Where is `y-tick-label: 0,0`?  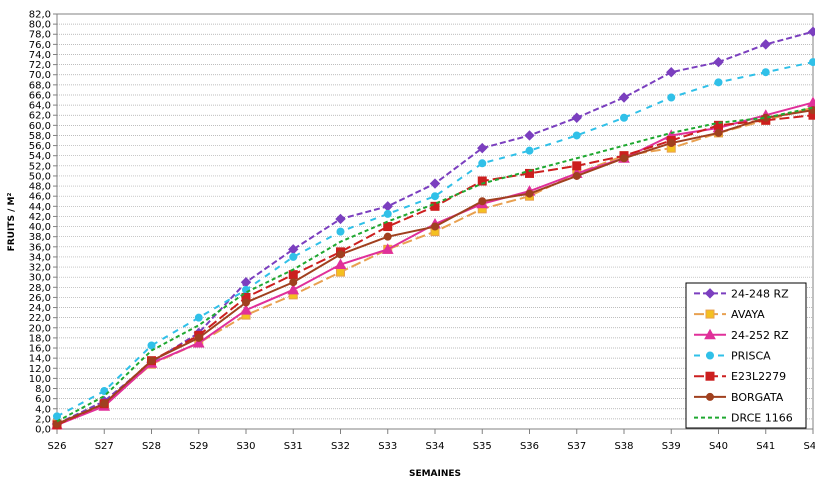 y-tick-label: 0,0 is located at coordinates (43, 430).